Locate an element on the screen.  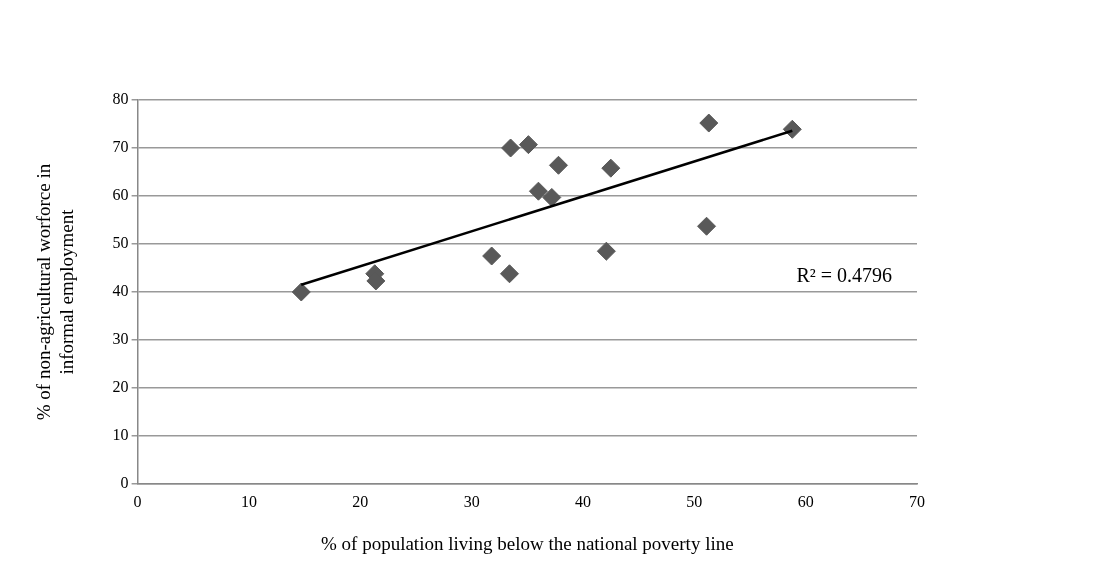
y-tick-label: 30 is located at coordinates (120, 339).